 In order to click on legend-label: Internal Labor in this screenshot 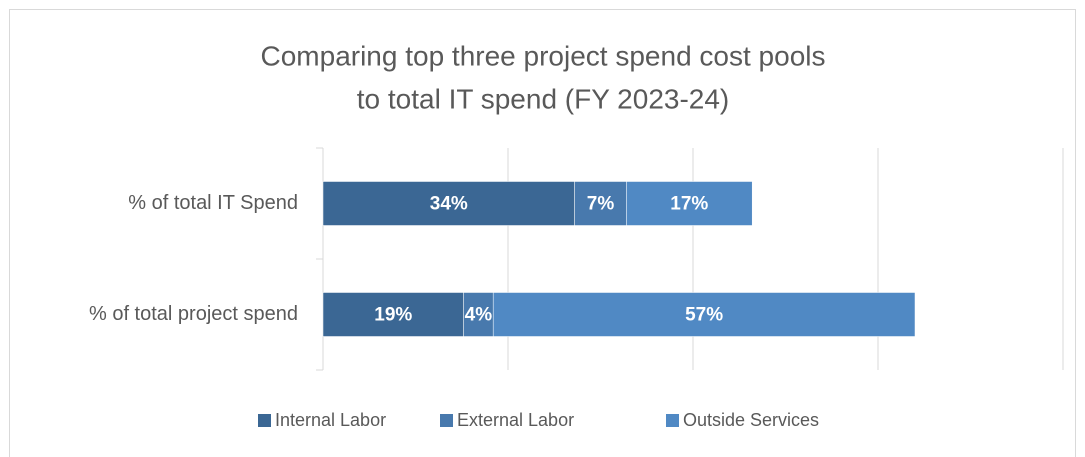, I will do `click(330, 420)`.